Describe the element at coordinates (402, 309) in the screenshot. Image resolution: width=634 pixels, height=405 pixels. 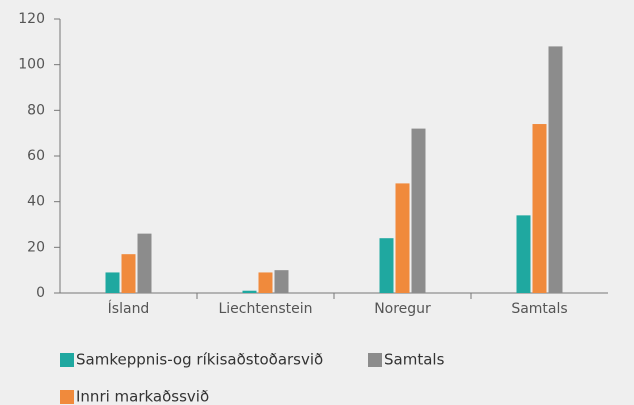
I see `x-tick-label: Noregur` at that location.